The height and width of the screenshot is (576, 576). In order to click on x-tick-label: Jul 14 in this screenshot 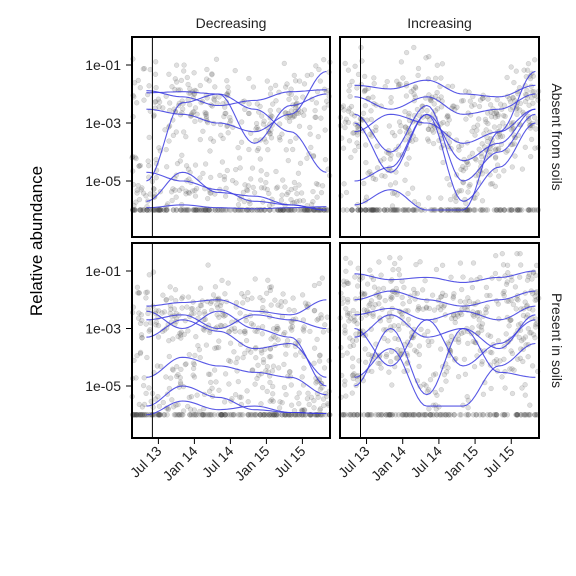, I will do `click(218, 462)`.